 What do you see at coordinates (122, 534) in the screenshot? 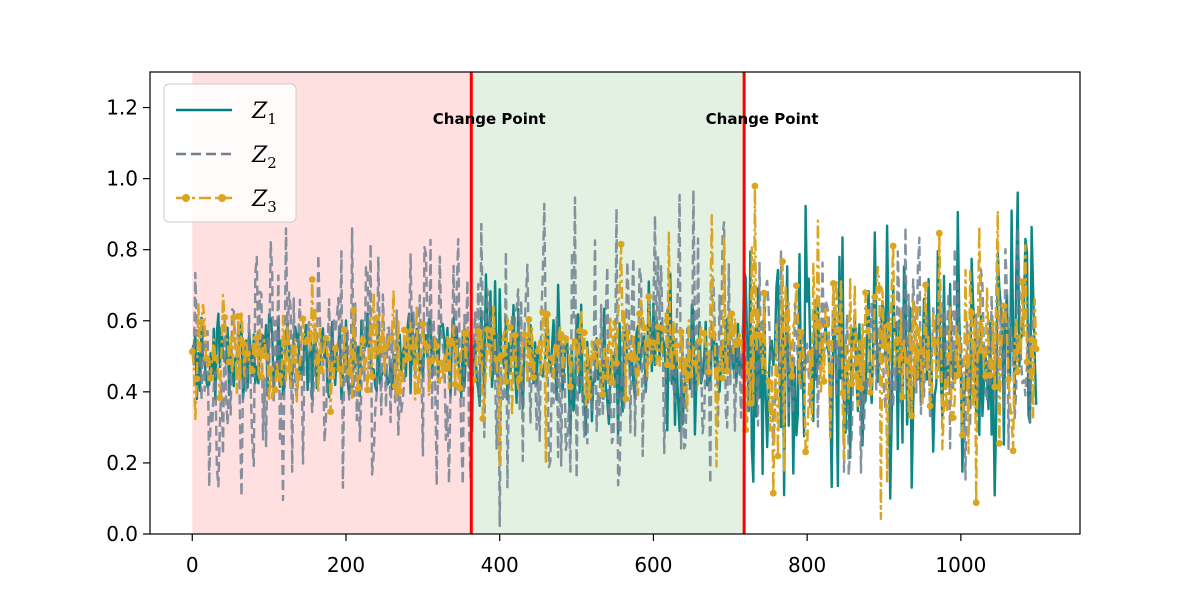
I see `y-tick-label: 0.0` at bounding box center [122, 534].